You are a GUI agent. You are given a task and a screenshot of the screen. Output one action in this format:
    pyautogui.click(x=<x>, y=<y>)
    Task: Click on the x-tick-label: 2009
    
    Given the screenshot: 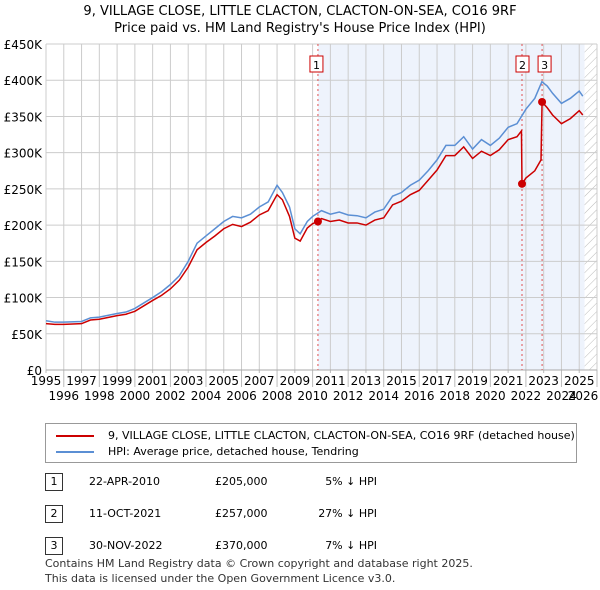 What is the action you would take?
    pyautogui.click(x=295, y=381)
    